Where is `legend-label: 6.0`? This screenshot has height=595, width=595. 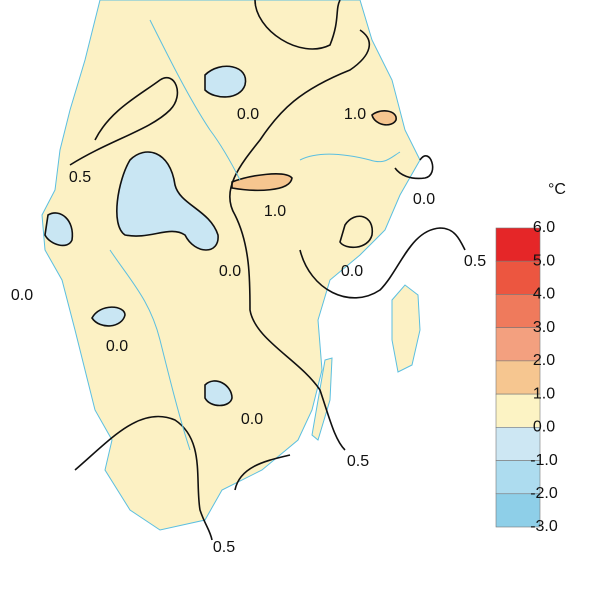
legend-label: 6.0 is located at coordinates (544, 227).